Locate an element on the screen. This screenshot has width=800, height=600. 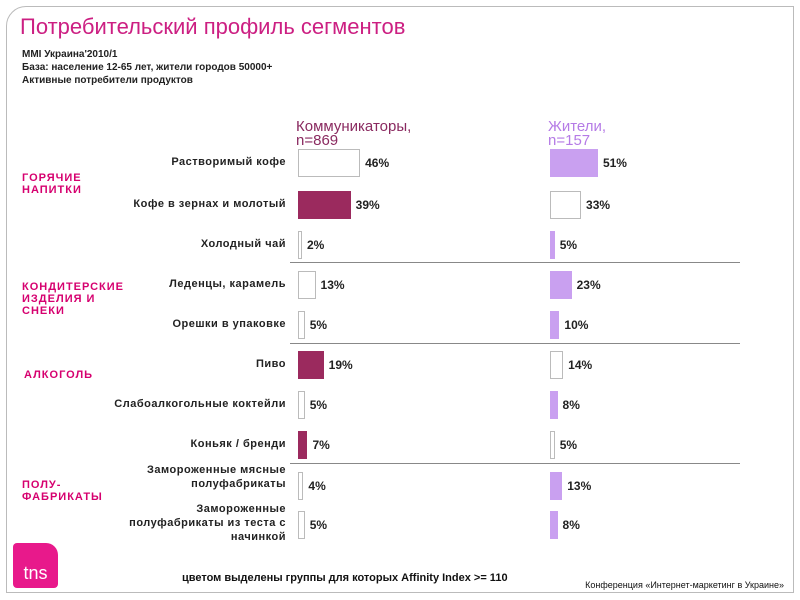
category-label: Замороженные мясные полуфабрикаты is located at coordinates (216, 477).